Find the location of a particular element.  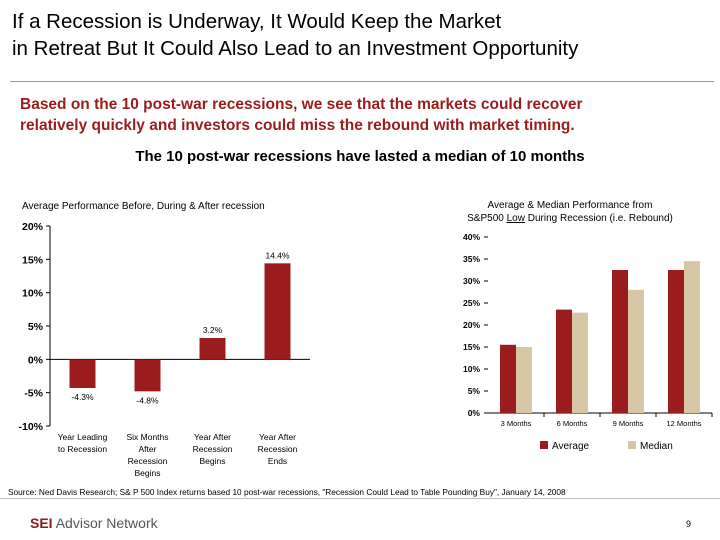

chart2-category-label: 12 Months is located at coordinates (683, 423).